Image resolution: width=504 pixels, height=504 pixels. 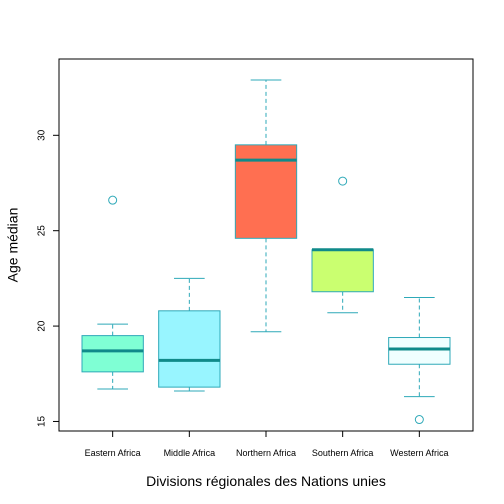 I want to click on box-eastern-africa, so click(x=112, y=292).